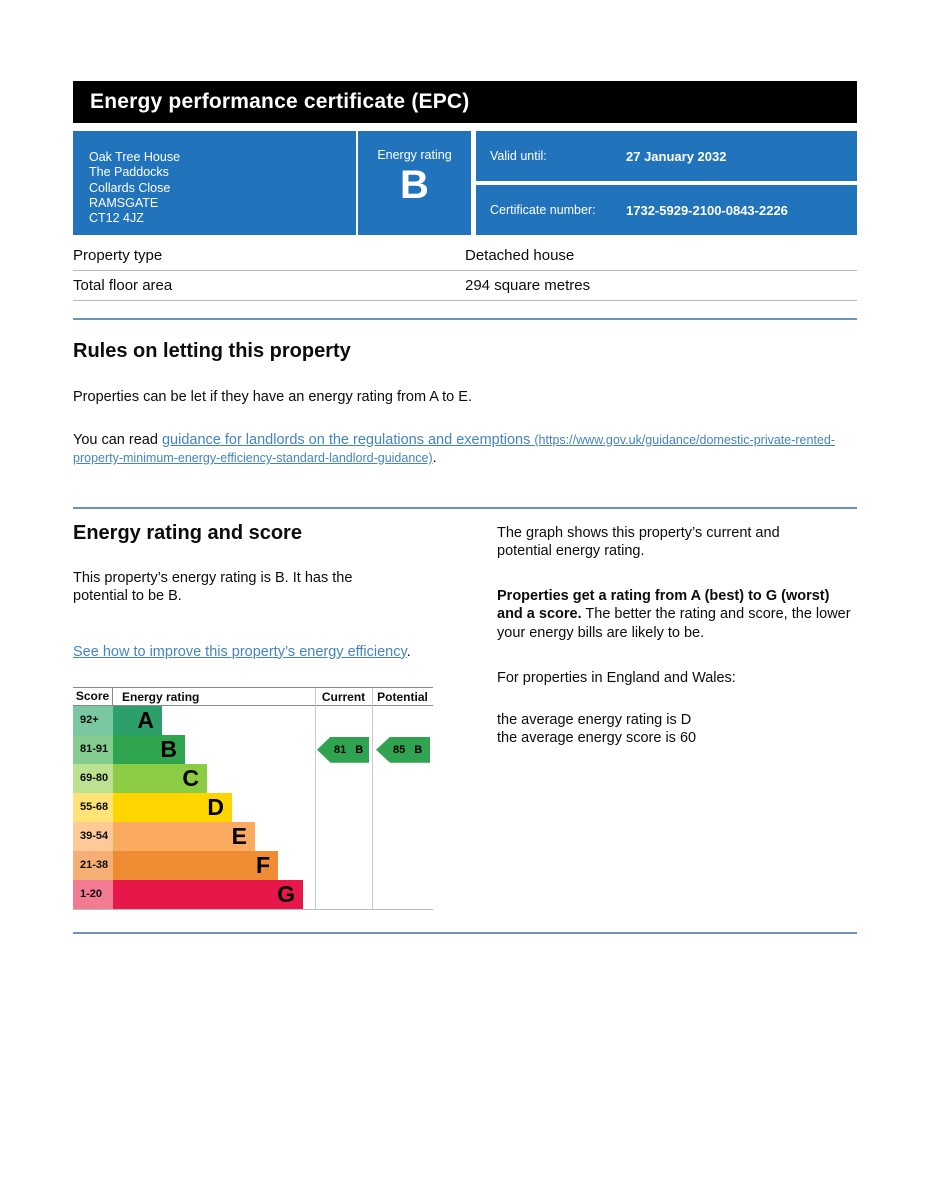 Image resolution: width=928 pixels, height=1200 pixels. I want to click on rating-band-g: 1-20 G, so click(253, 895).